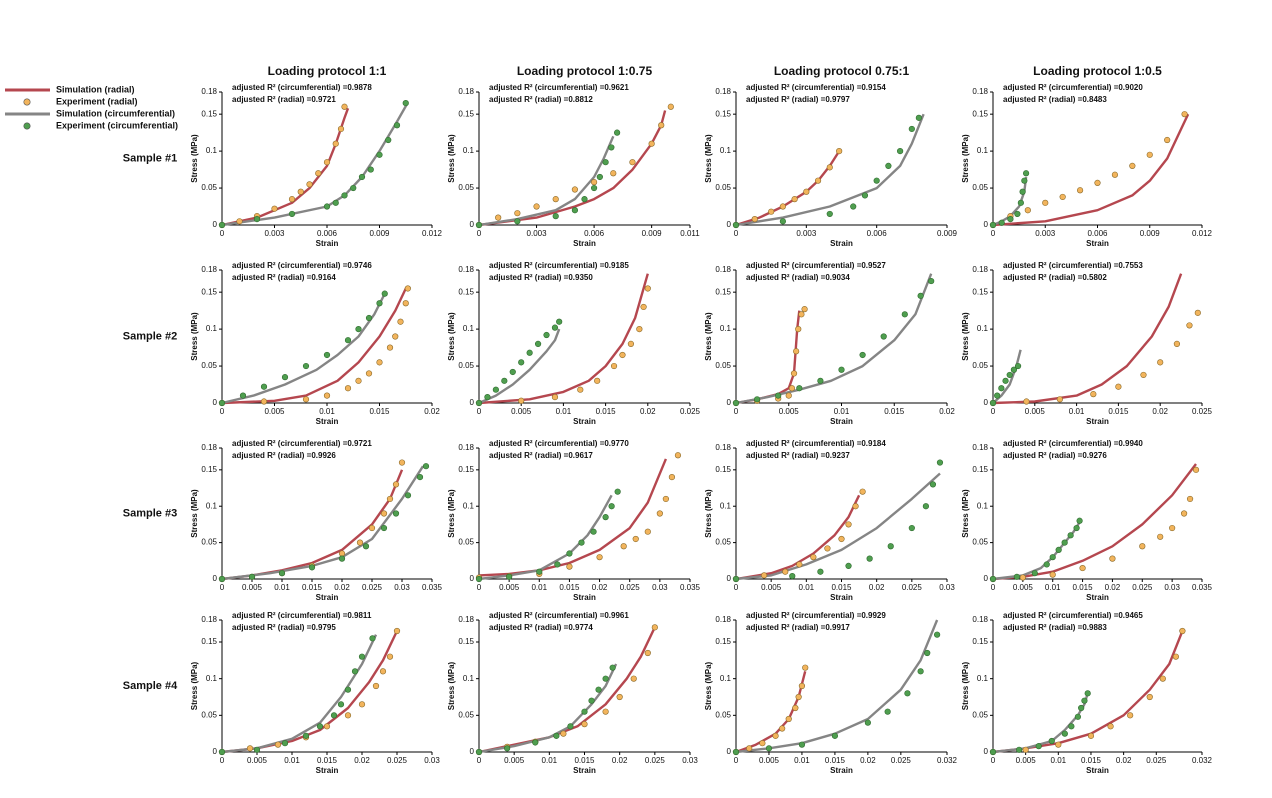  I want to click on column-title: Loading protocol 1:0.5, so click(1097, 71).